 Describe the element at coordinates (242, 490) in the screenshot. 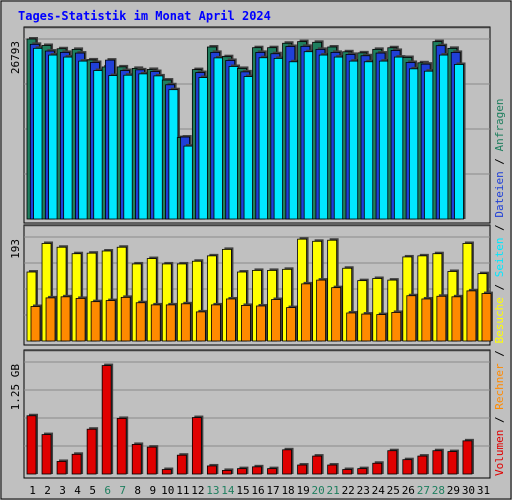

I see `x-tick-label: 15` at that location.